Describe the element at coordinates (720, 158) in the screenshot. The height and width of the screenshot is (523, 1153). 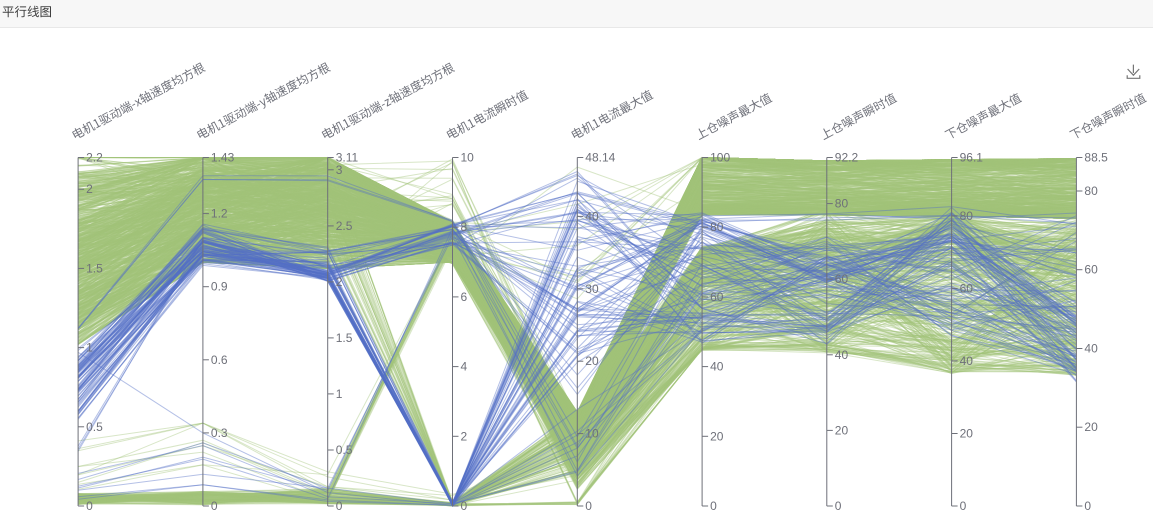
I see `svg-text: 100` at that location.